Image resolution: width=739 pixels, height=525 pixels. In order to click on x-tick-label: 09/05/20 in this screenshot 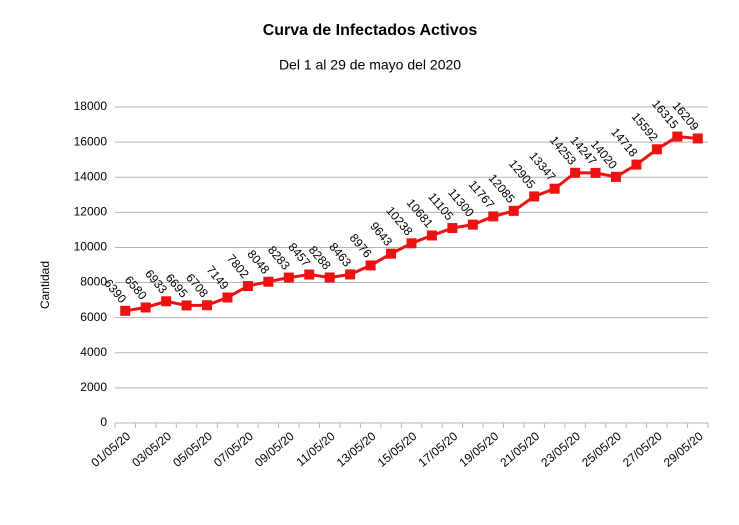, I will do `click(274, 449)`.